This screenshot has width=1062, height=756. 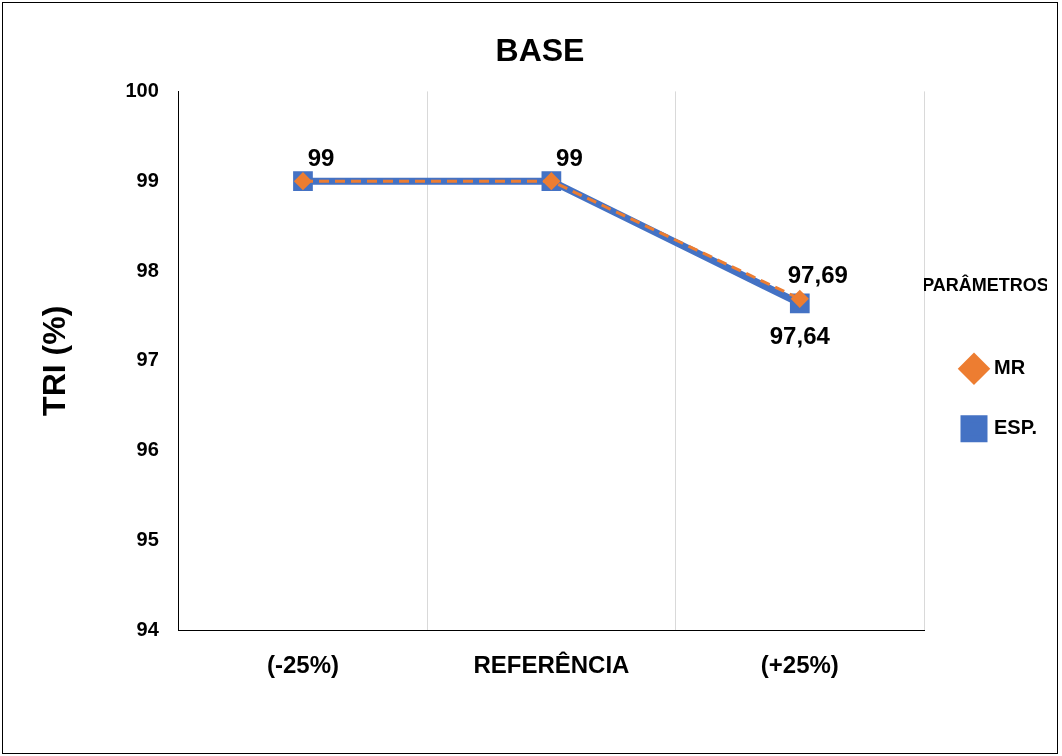 What do you see at coordinates (147, 269) in the screenshot?
I see `y-tick-label: 98` at bounding box center [147, 269].